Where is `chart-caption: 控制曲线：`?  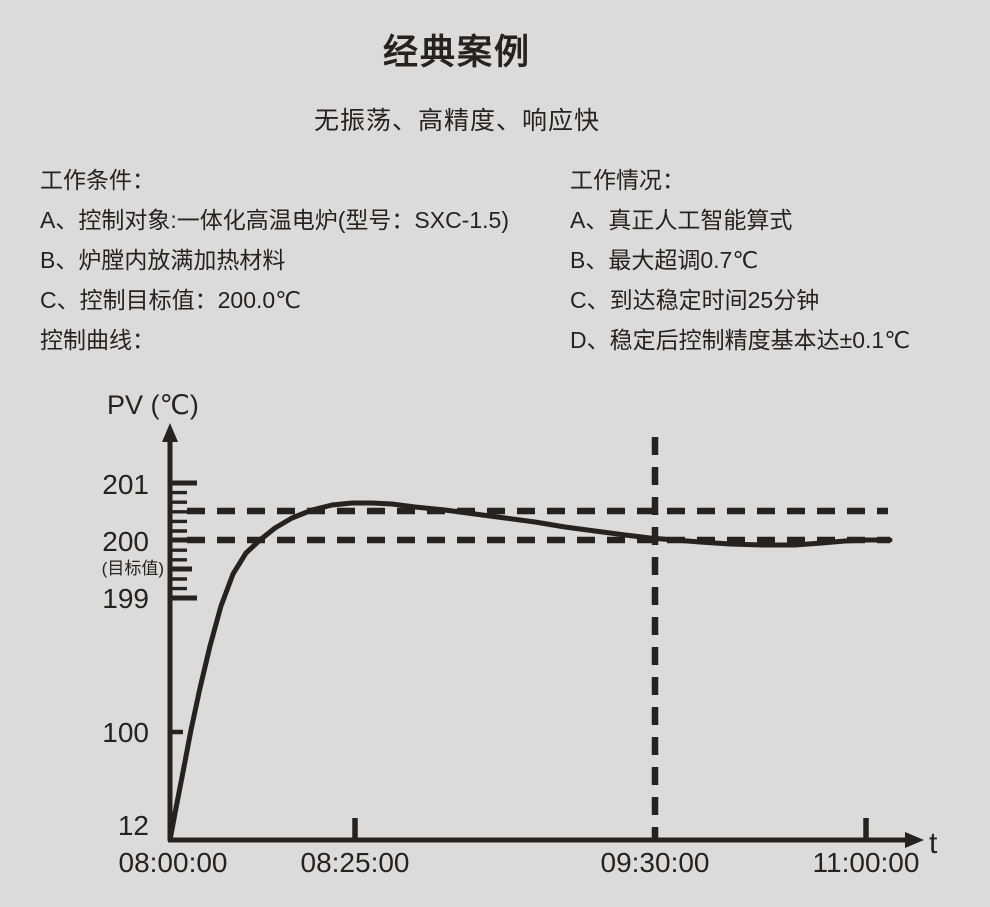
chart-caption: 控制曲线： is located at coordinates (97, 340).